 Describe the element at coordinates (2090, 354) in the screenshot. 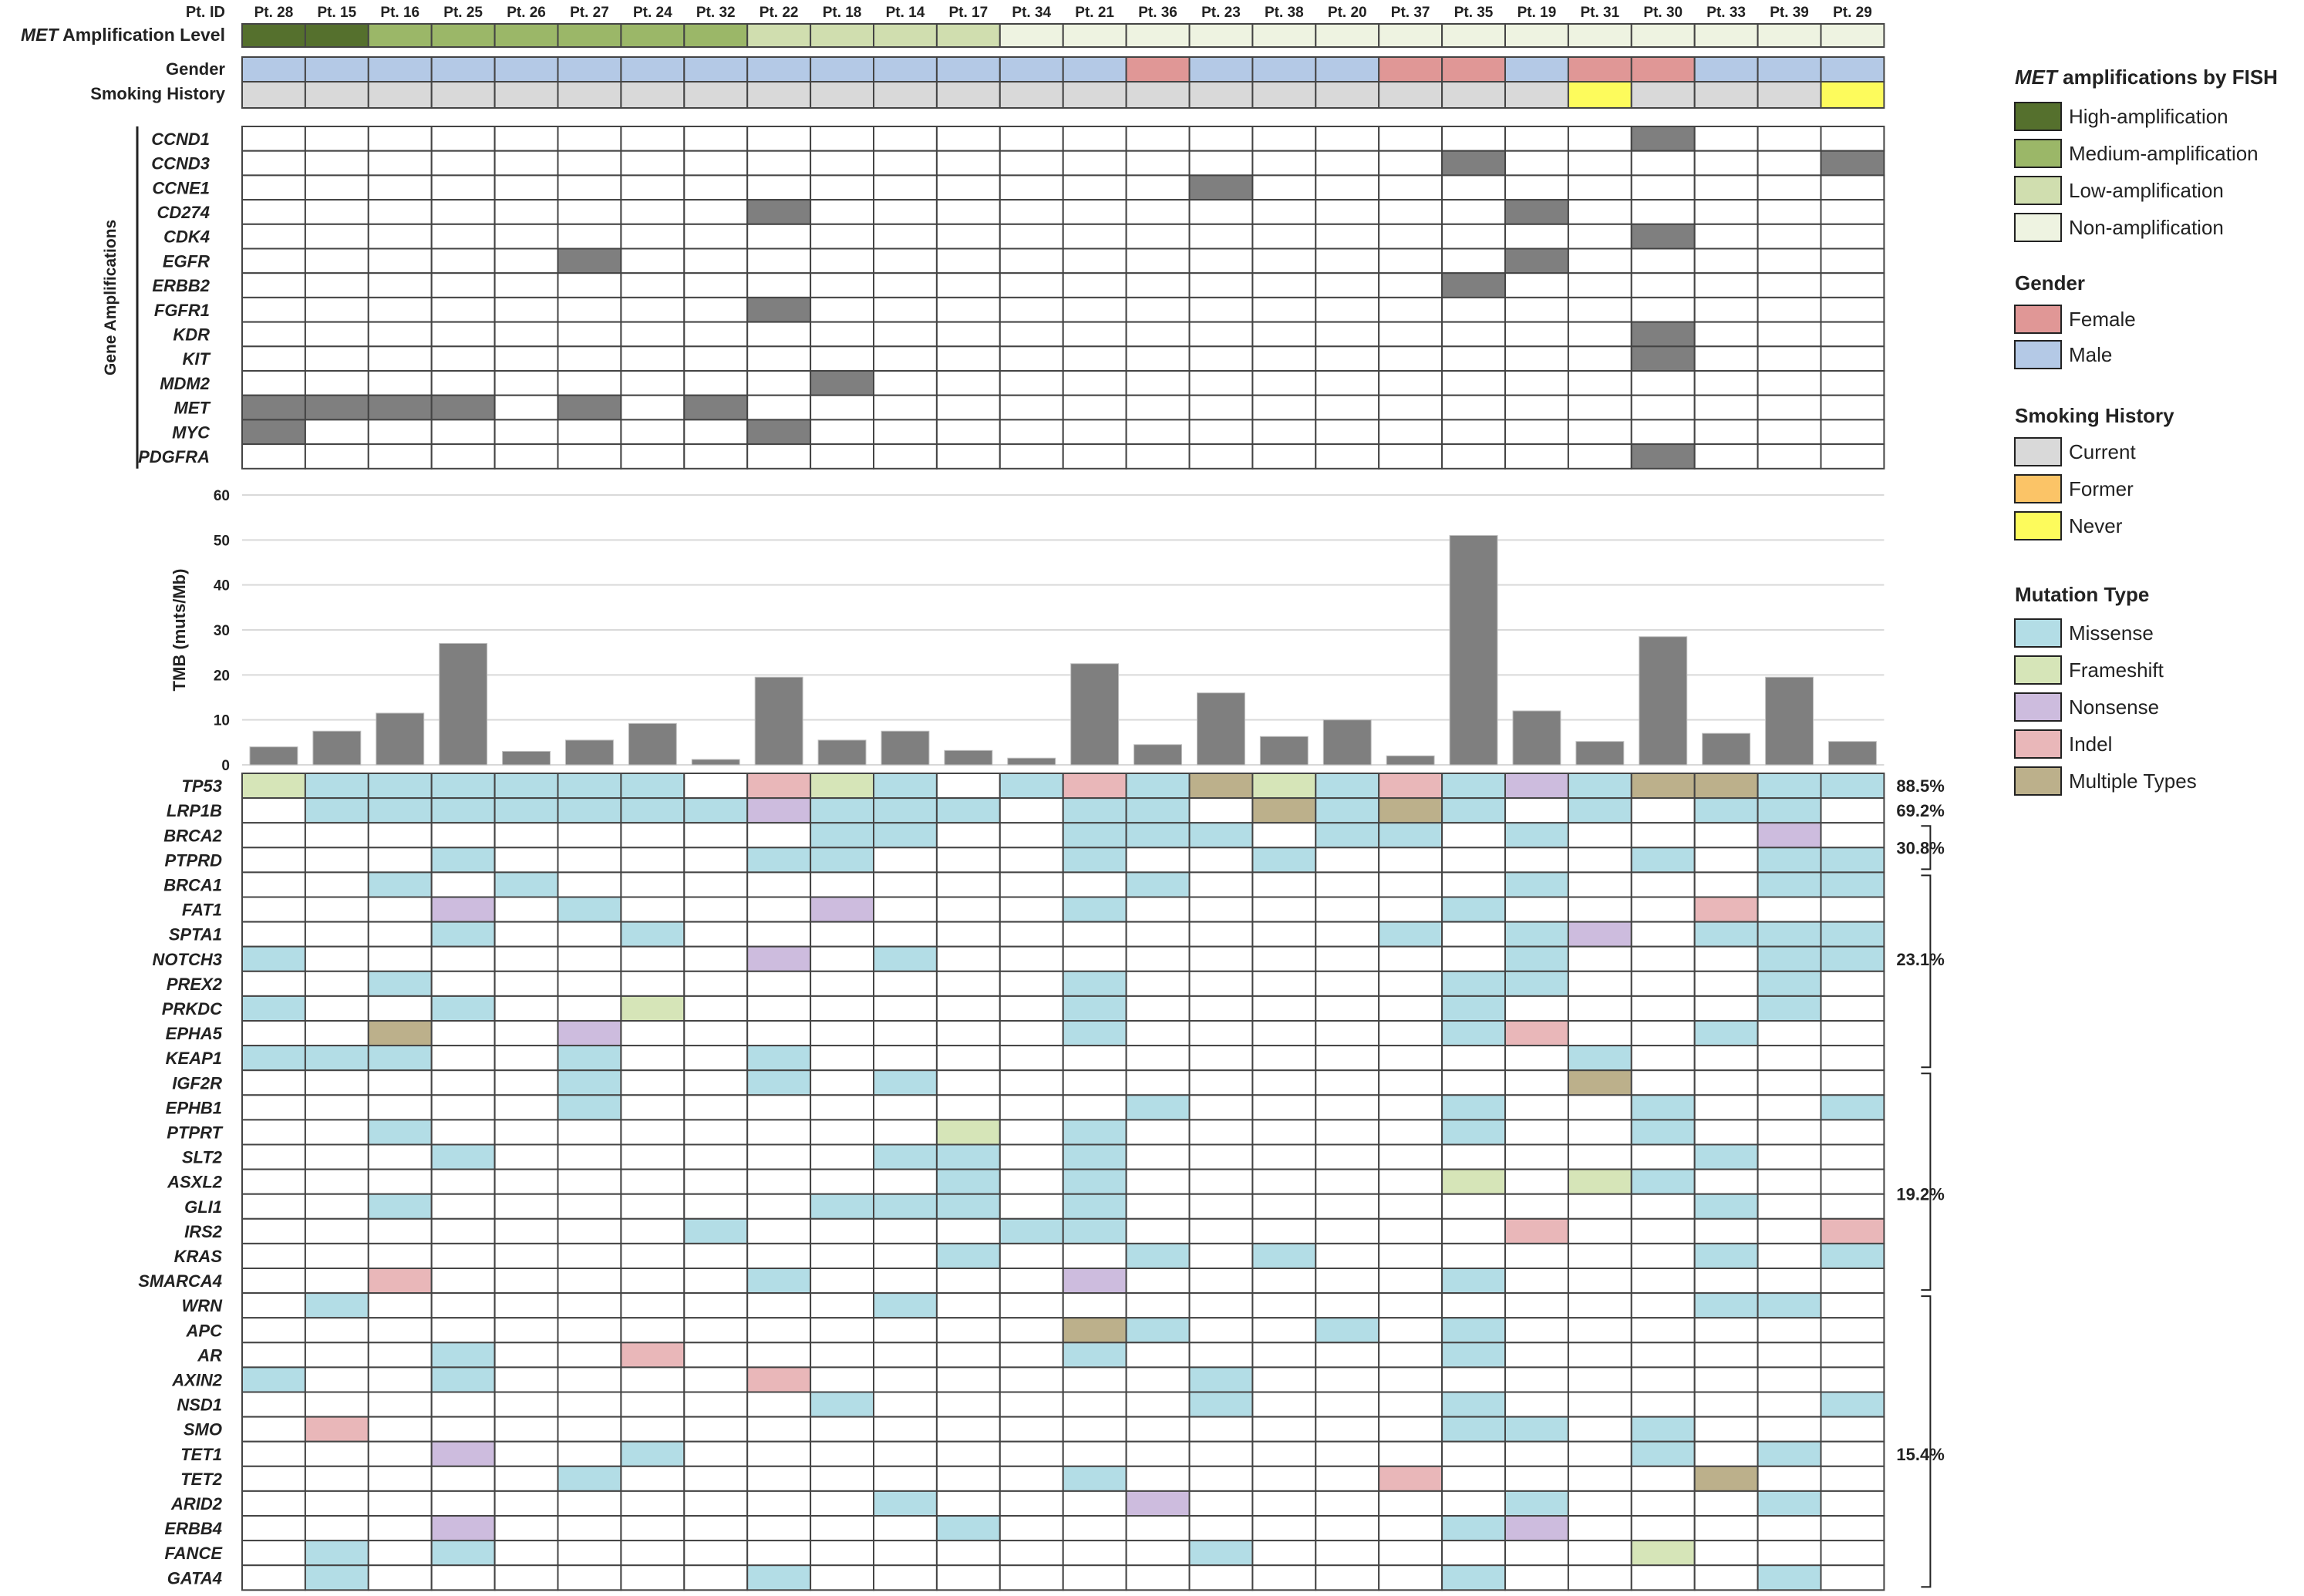

I see `legend-gender-label: Male` at that location.